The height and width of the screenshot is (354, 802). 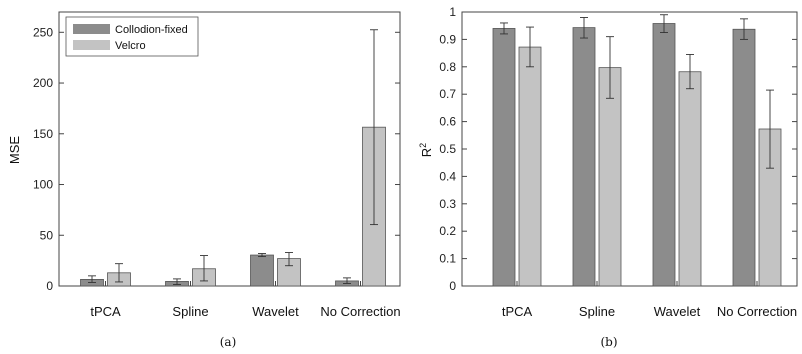 I want to click on legend-swatch-collodion-fixed, so click(x=91, y=29).